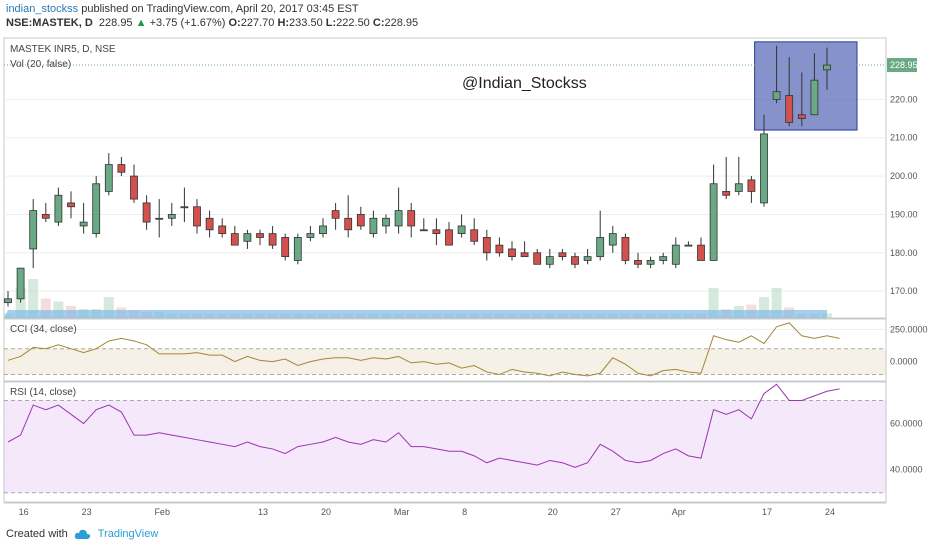 This screenshot has width=932, height=550. Describe the element at coordinates (415, 314) in the screenshot. I see `volume-ma-area` at that location.